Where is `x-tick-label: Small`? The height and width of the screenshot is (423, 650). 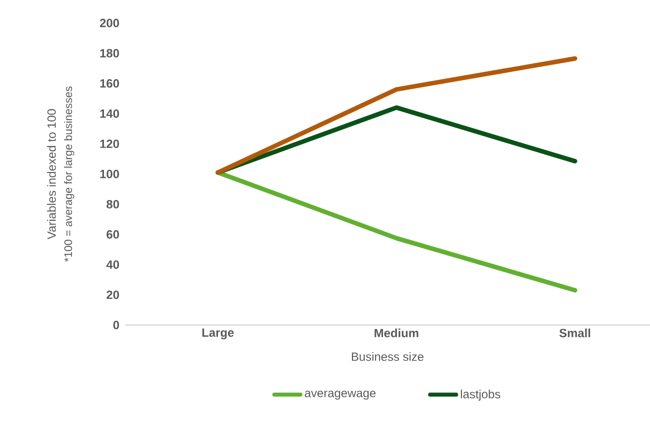
x-tick-label: Small is located at coordinates (574, 333).